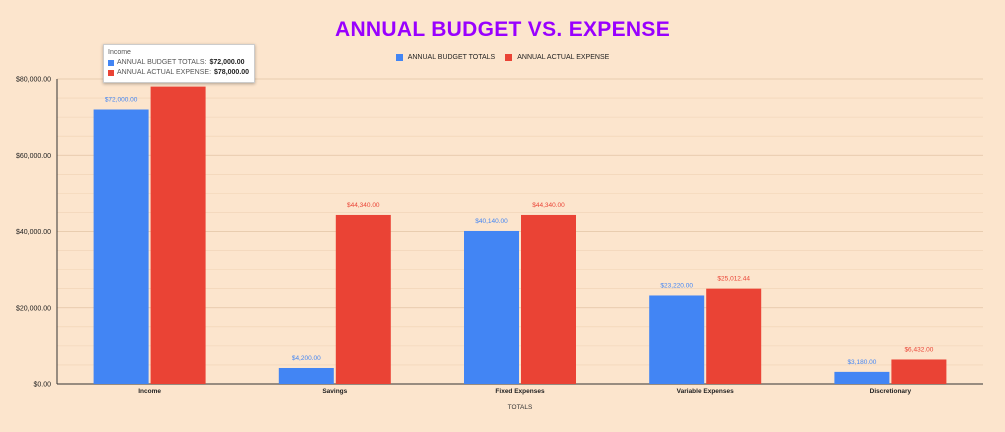 This screenshot has height=432, width=1005. I want to click on legend-label-expense: ANNUAL ACTUAL EXPENSE, so click(563, 57).